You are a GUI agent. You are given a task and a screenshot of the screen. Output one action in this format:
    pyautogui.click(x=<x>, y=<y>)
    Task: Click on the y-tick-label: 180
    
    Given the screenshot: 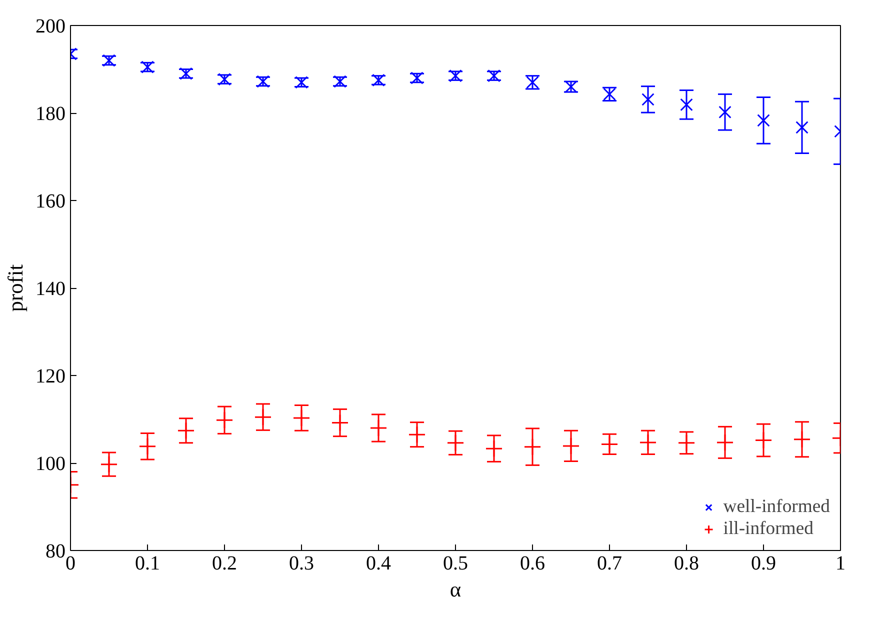 What is the action you would take?
    pyautogui.click(x=51, y=114)
    